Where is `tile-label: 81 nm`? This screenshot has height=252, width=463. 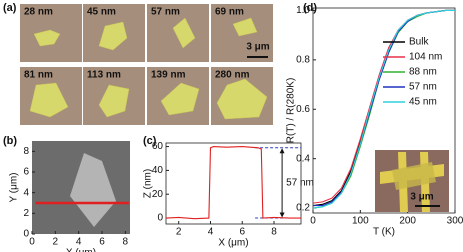
tile-label: 81 nm is located at coordinates (38, 75).